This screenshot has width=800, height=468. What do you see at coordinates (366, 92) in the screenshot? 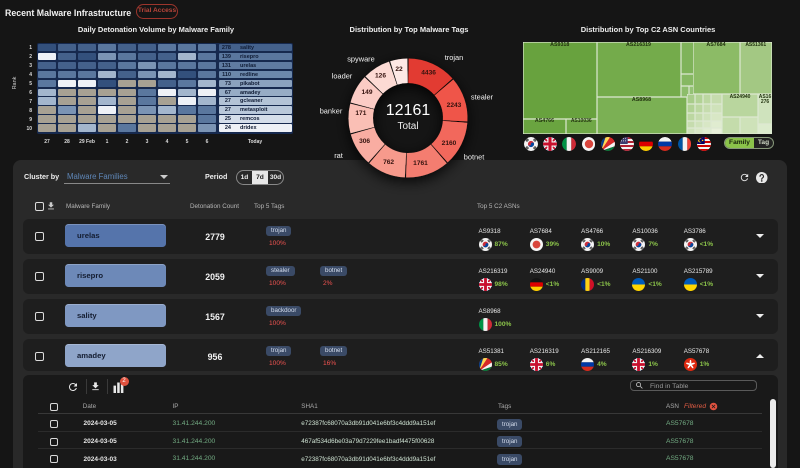
I see `svg-text: 149` at bounding box center [366, 92].